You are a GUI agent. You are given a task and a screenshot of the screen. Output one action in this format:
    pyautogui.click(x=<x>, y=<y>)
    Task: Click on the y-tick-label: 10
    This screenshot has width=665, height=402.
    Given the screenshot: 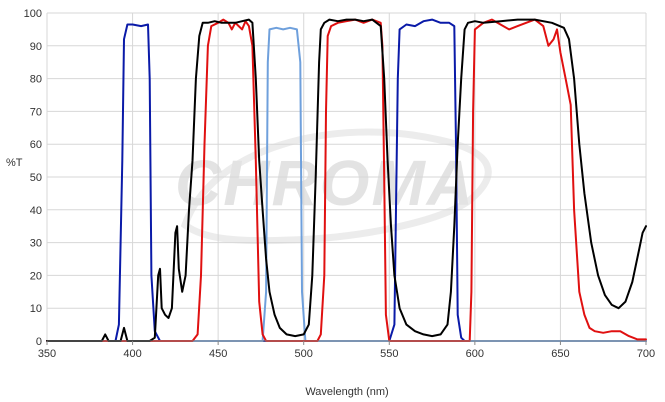 What is the action you would take?
    pyautogui.click(x=36, y=309)
    